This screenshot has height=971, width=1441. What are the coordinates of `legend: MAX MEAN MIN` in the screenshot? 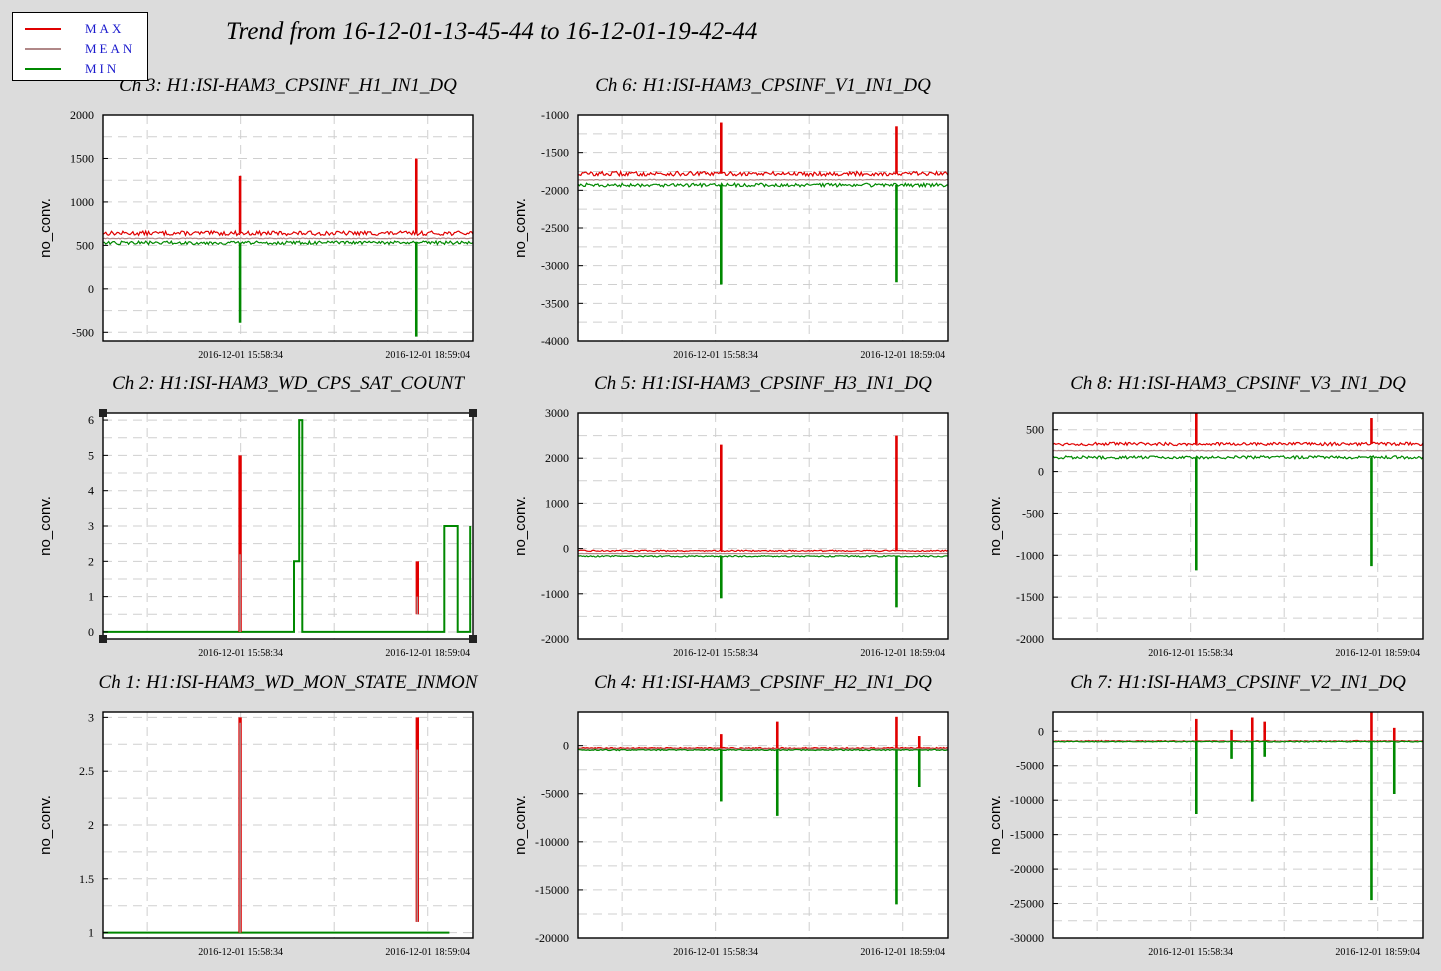 It's located at (80, 46).